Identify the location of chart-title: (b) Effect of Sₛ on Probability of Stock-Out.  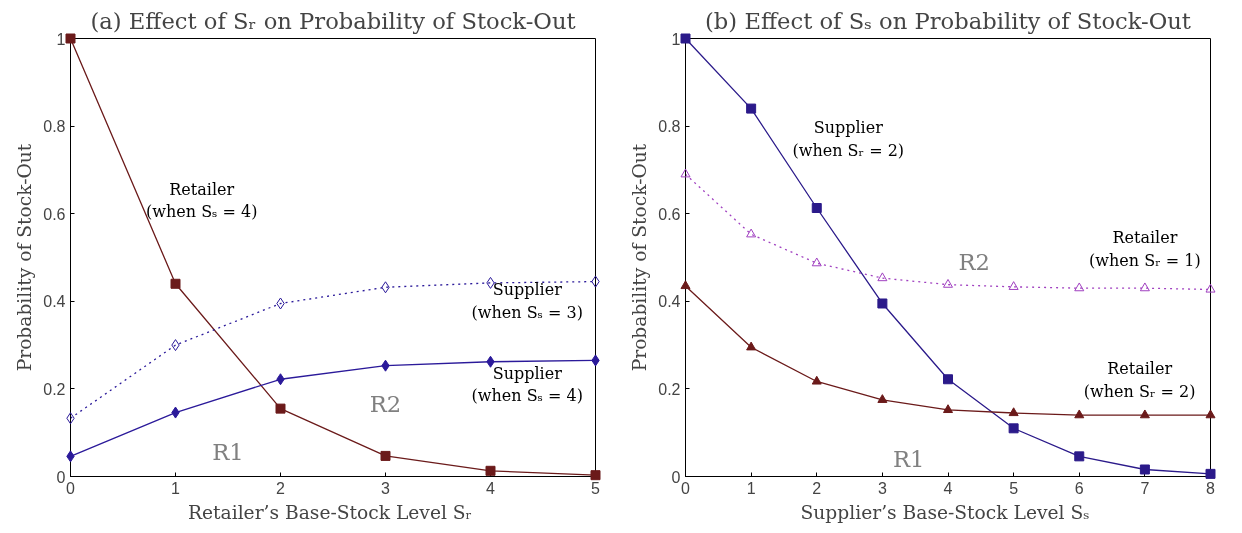
(948, 20).